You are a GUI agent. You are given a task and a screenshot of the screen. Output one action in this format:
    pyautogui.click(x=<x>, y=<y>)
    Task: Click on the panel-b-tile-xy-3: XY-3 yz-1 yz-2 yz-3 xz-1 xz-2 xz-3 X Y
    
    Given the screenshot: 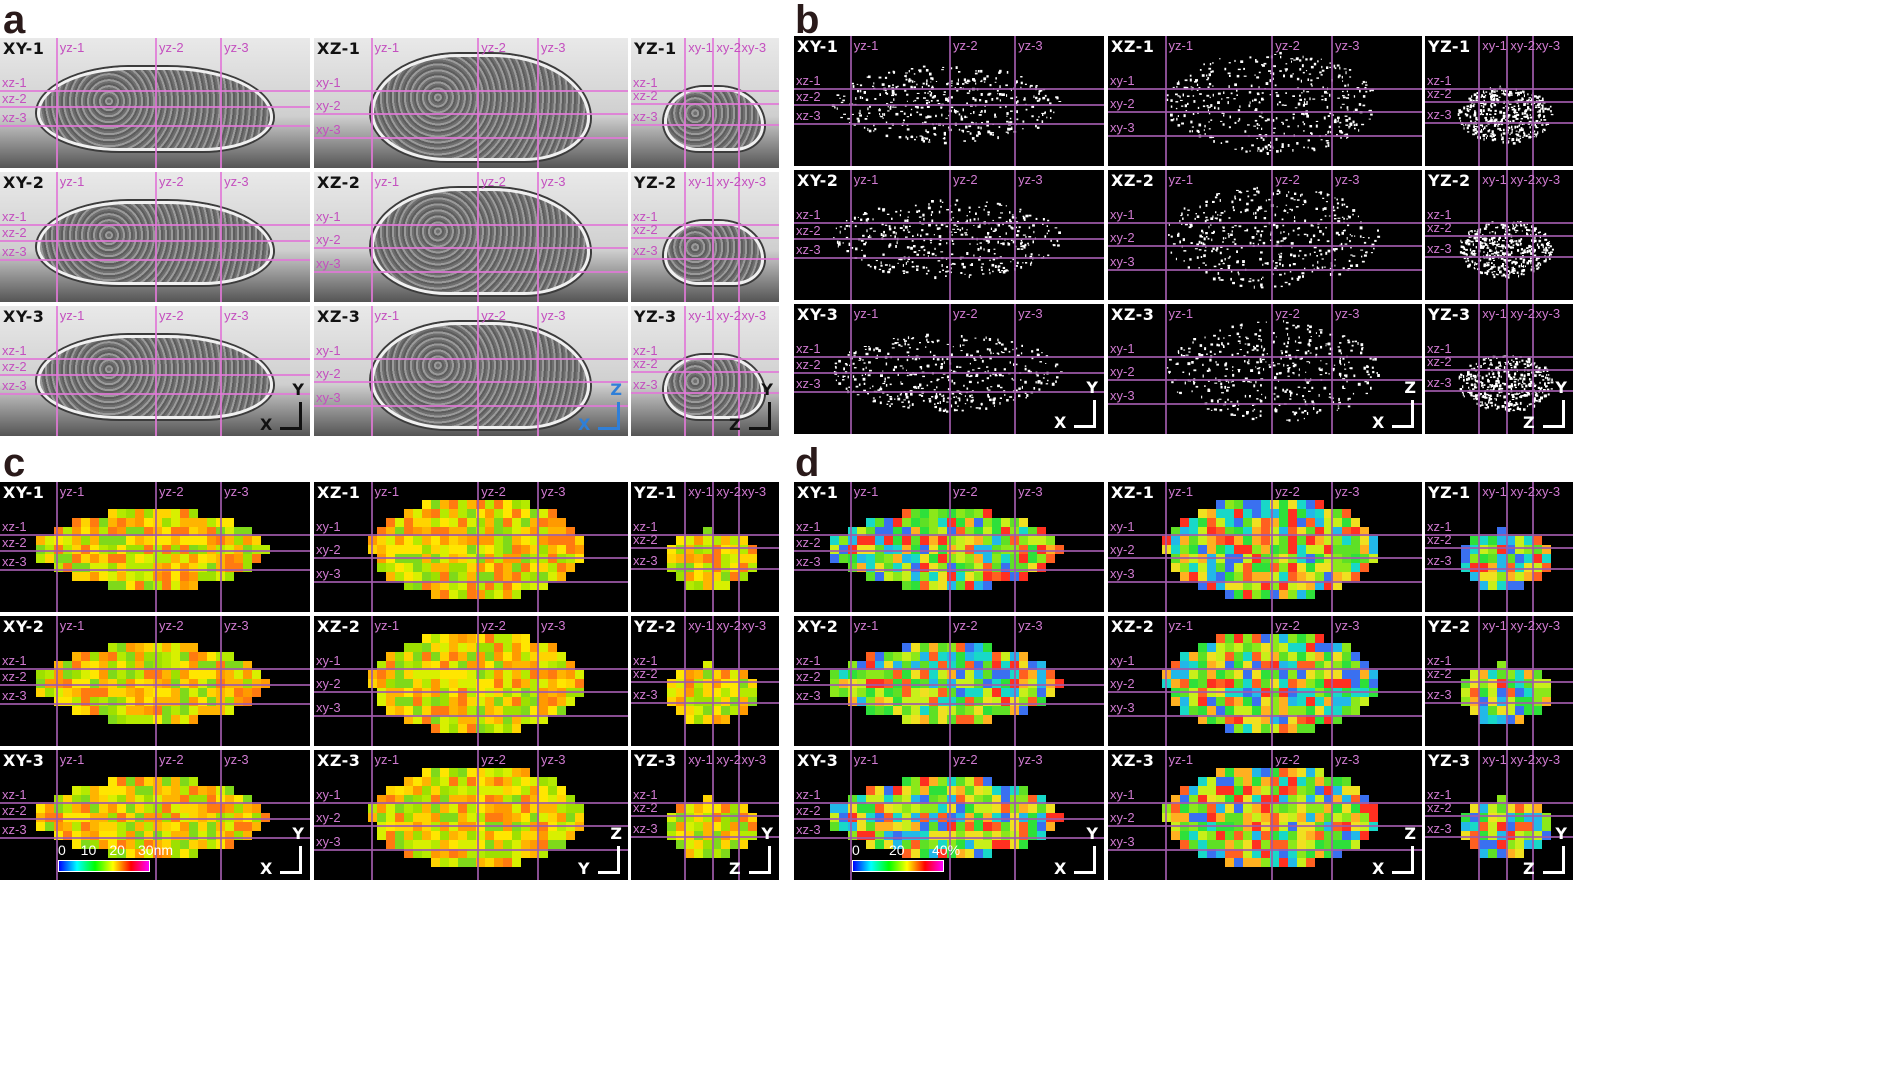 What is the action you would take?
    pyautogui.click(x=949, y=369)
    